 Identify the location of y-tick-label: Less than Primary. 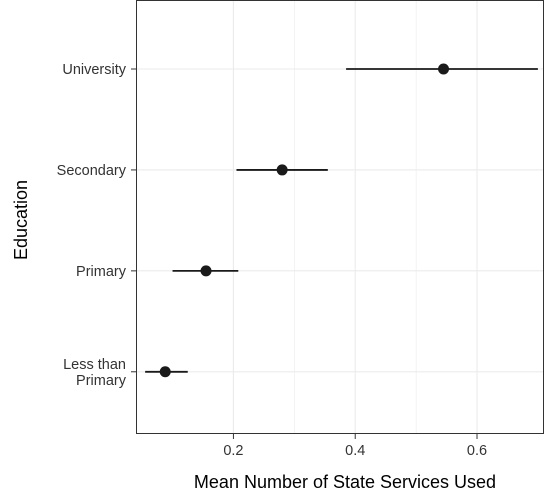
(95, 373).